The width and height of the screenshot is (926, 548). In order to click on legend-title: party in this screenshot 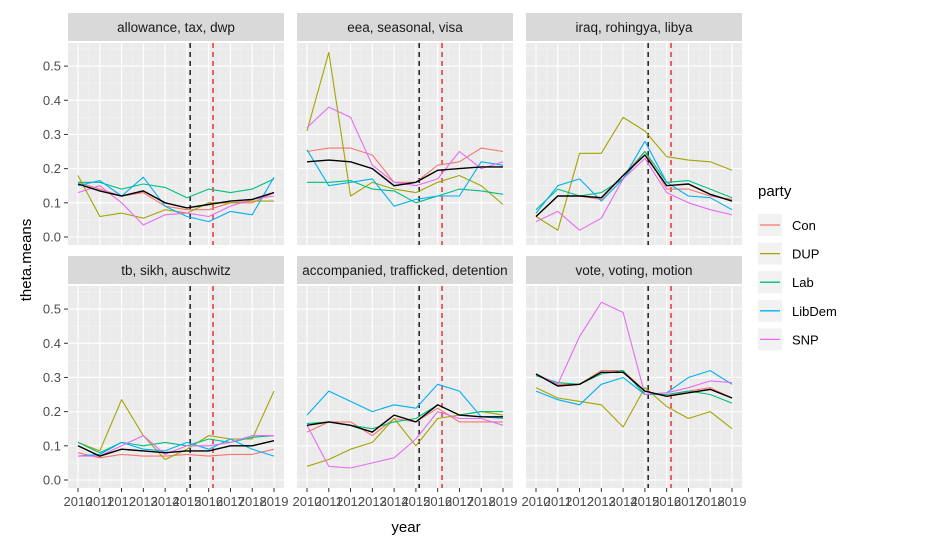, I will do `click(775, 191)`.